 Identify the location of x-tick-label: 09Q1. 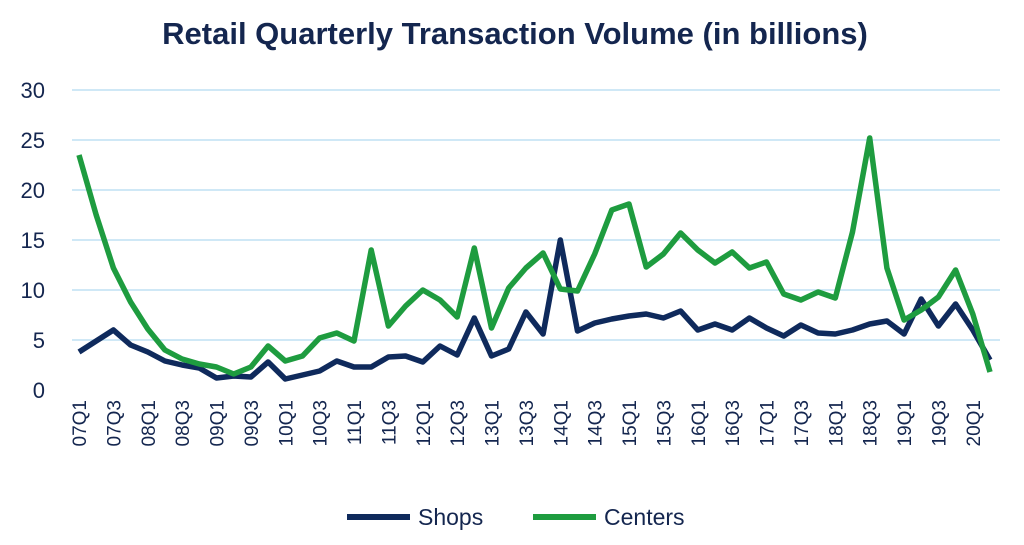
(218, 423).